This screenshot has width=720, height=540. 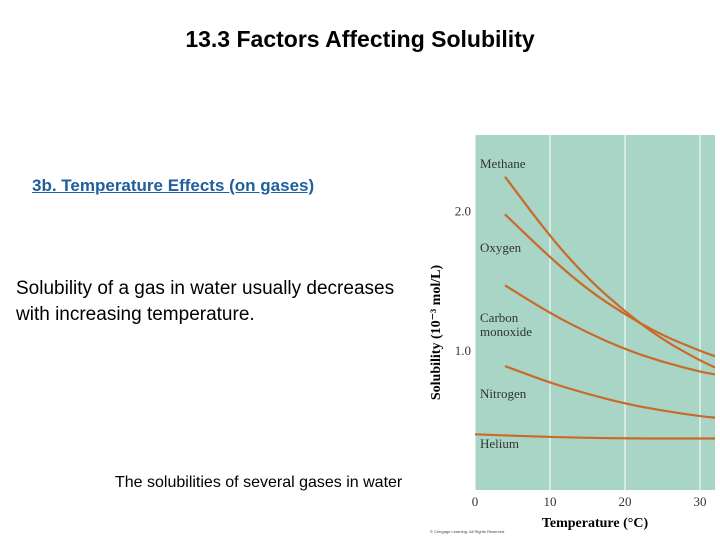 I want to click on y-tick-1.0: 1.0, so click(x=463, y=350).